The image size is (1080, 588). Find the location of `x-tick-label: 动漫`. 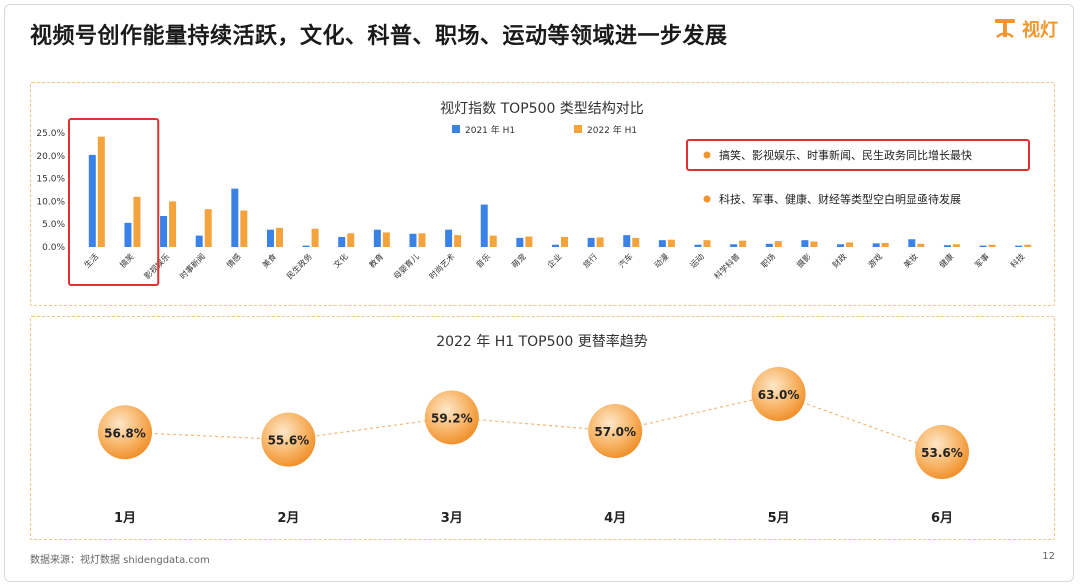

x-tick-label: 动漫 is located at coordinates (661, 260).